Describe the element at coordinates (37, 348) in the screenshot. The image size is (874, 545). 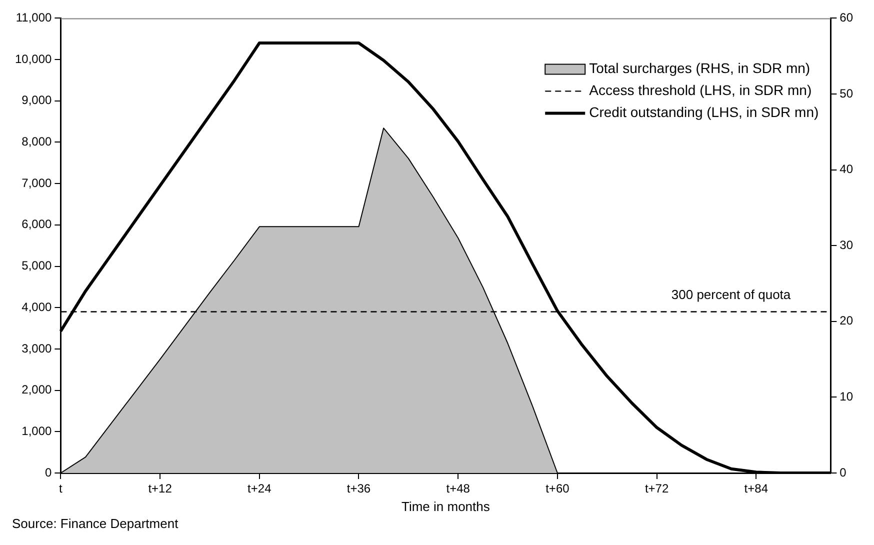
I see `y-tick-label: 3,000` at that location.